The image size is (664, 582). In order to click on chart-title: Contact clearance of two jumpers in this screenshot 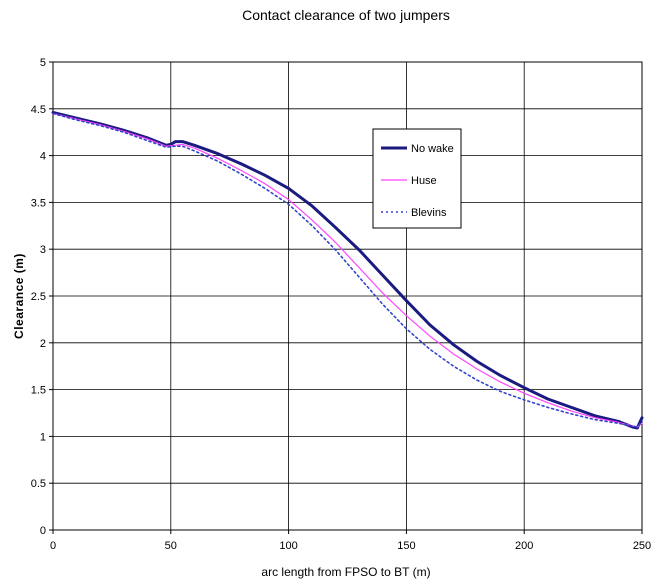, I will do `click(346, 15)`.